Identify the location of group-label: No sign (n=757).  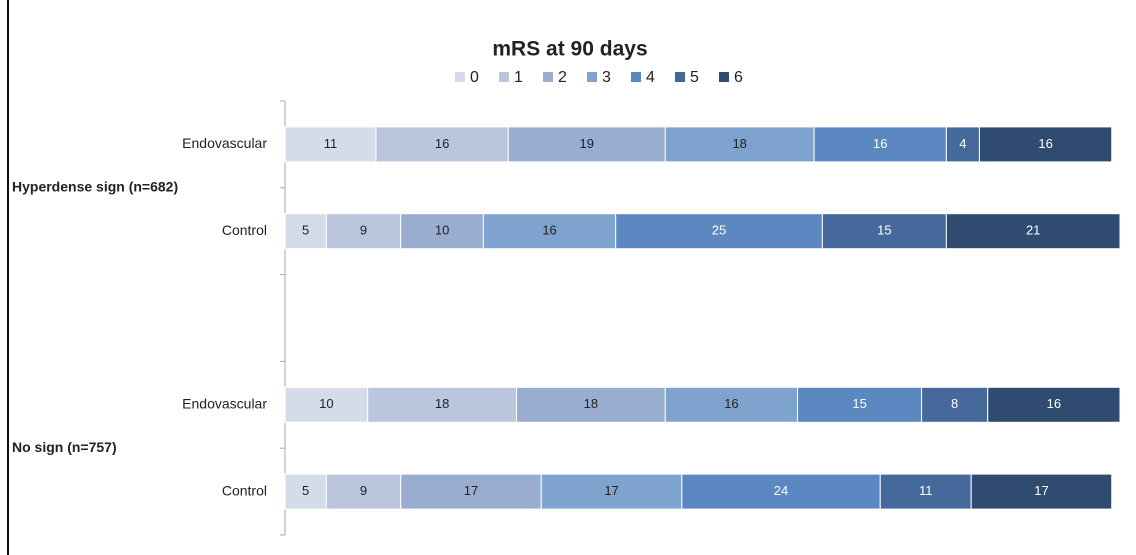
(64, 447).